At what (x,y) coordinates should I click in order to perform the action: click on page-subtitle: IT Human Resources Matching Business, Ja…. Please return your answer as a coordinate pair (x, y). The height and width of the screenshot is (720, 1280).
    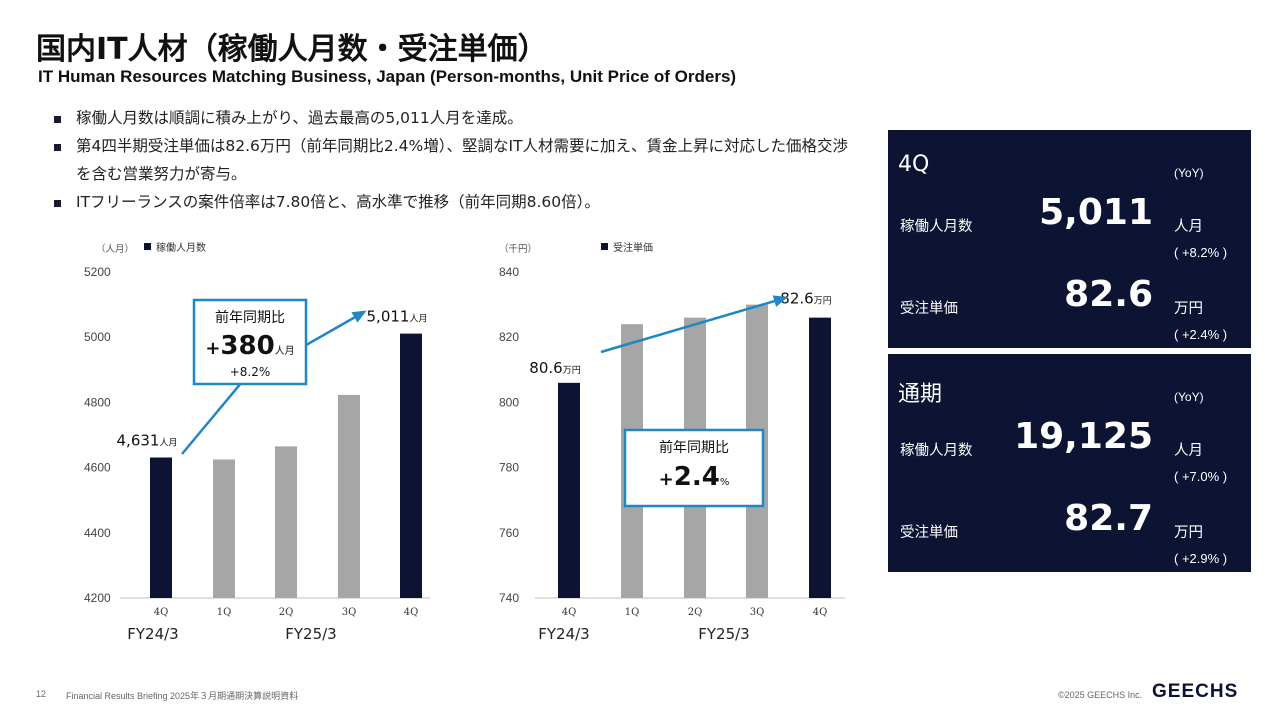
    Looking at the image, I should click on (387, 76).